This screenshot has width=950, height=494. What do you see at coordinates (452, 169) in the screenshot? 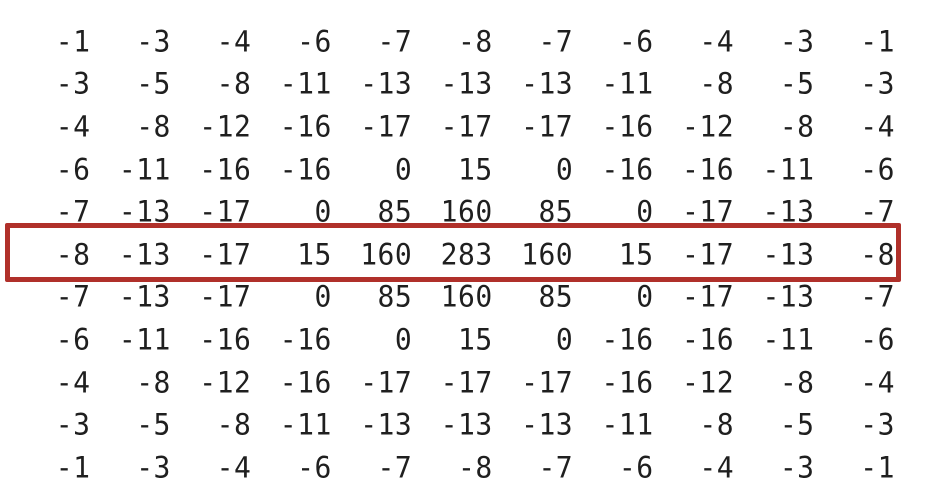
I see `matrix-row: -6 -11 -16 -16 0 15 0 -16 -16 -11 -6` at bounding box center [452, 169].